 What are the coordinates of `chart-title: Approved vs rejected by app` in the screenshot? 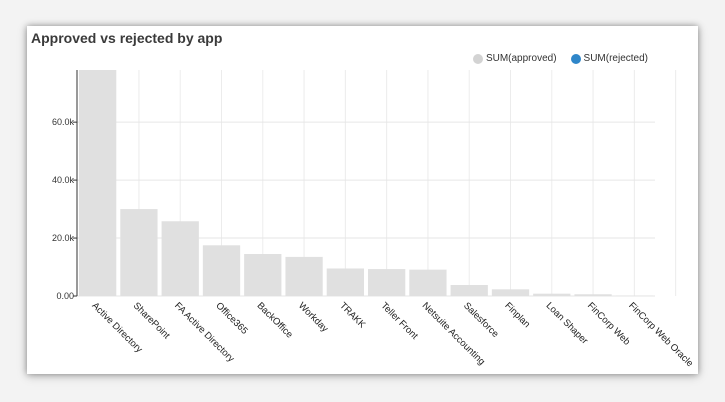 It's located at (127, 38).